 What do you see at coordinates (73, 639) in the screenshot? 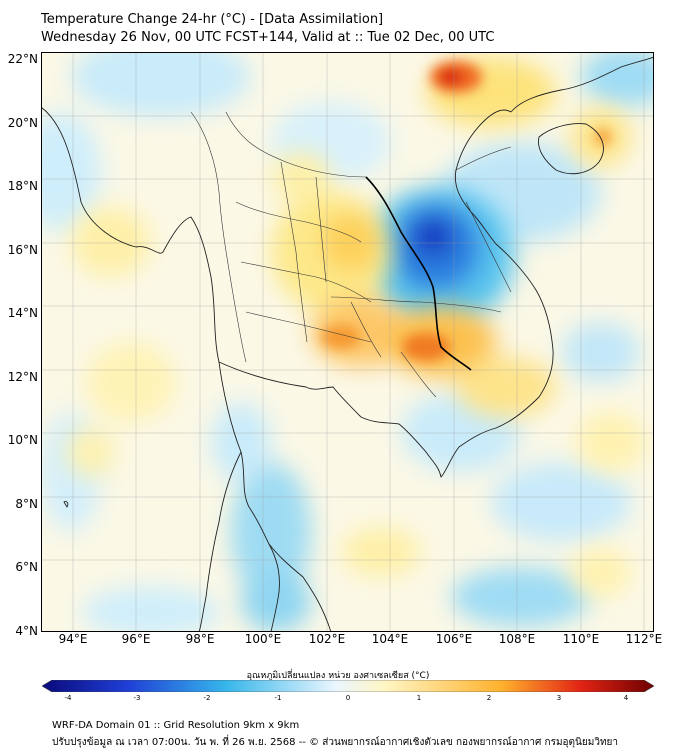
I see `lon-label-94e: 94°E` at bounding box center [73, 639].